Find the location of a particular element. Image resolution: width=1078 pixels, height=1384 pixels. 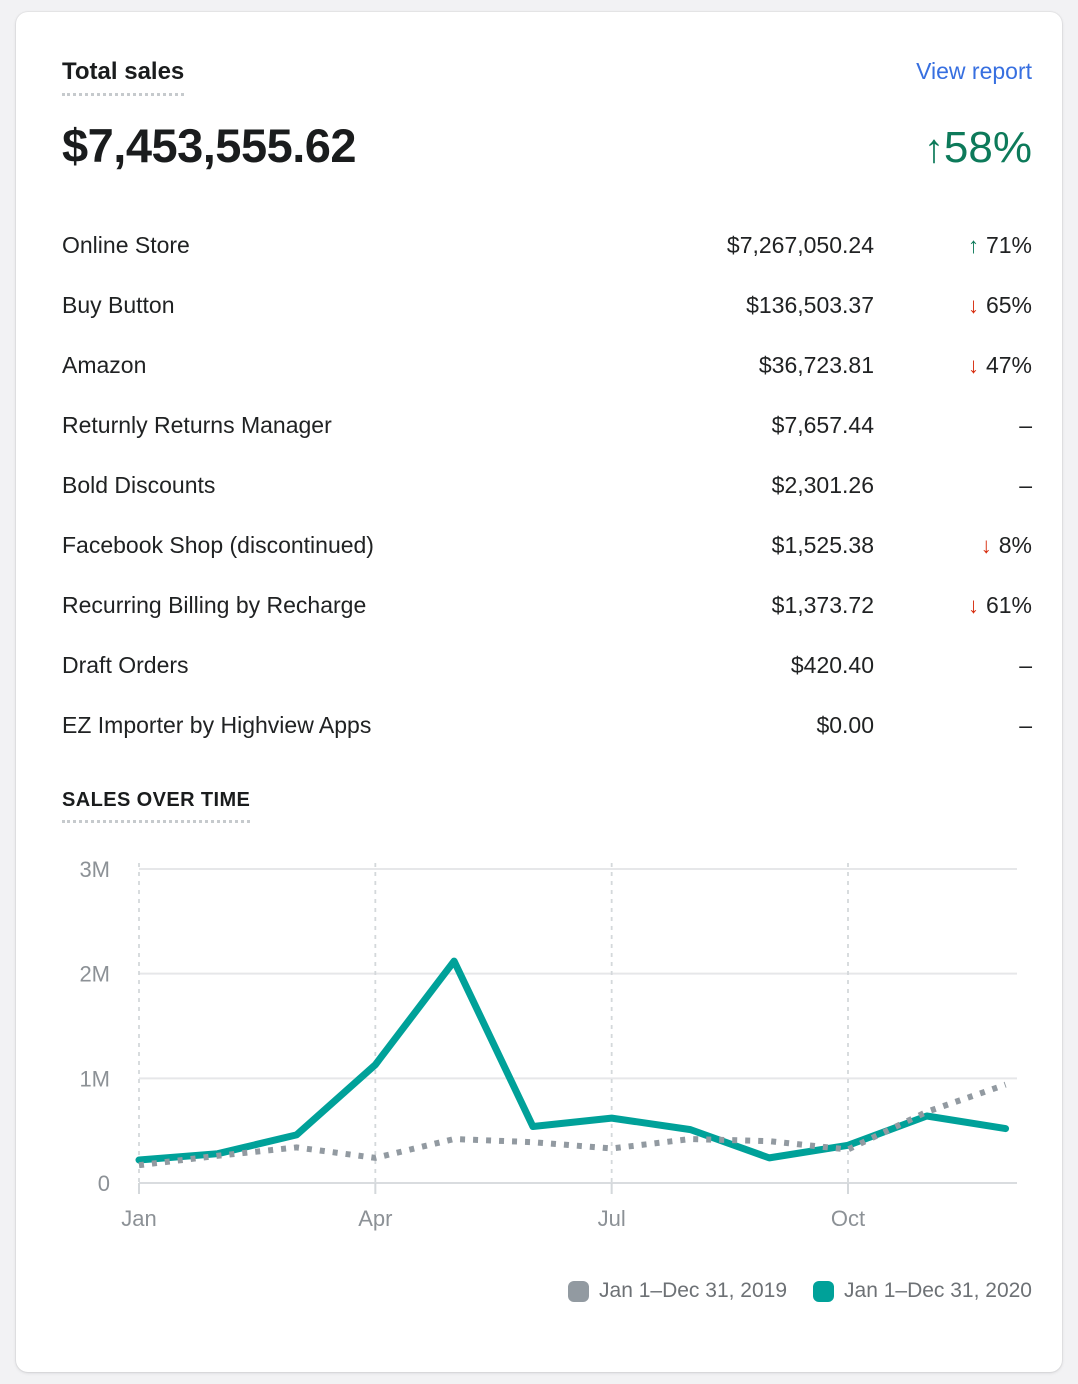

channel-amount: $7,657.44 is located at coordinates (822, 424).